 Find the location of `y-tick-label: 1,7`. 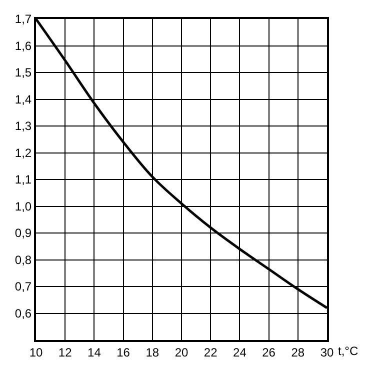

y-tick-label: 1,7 is located at coordinates (23, 19).